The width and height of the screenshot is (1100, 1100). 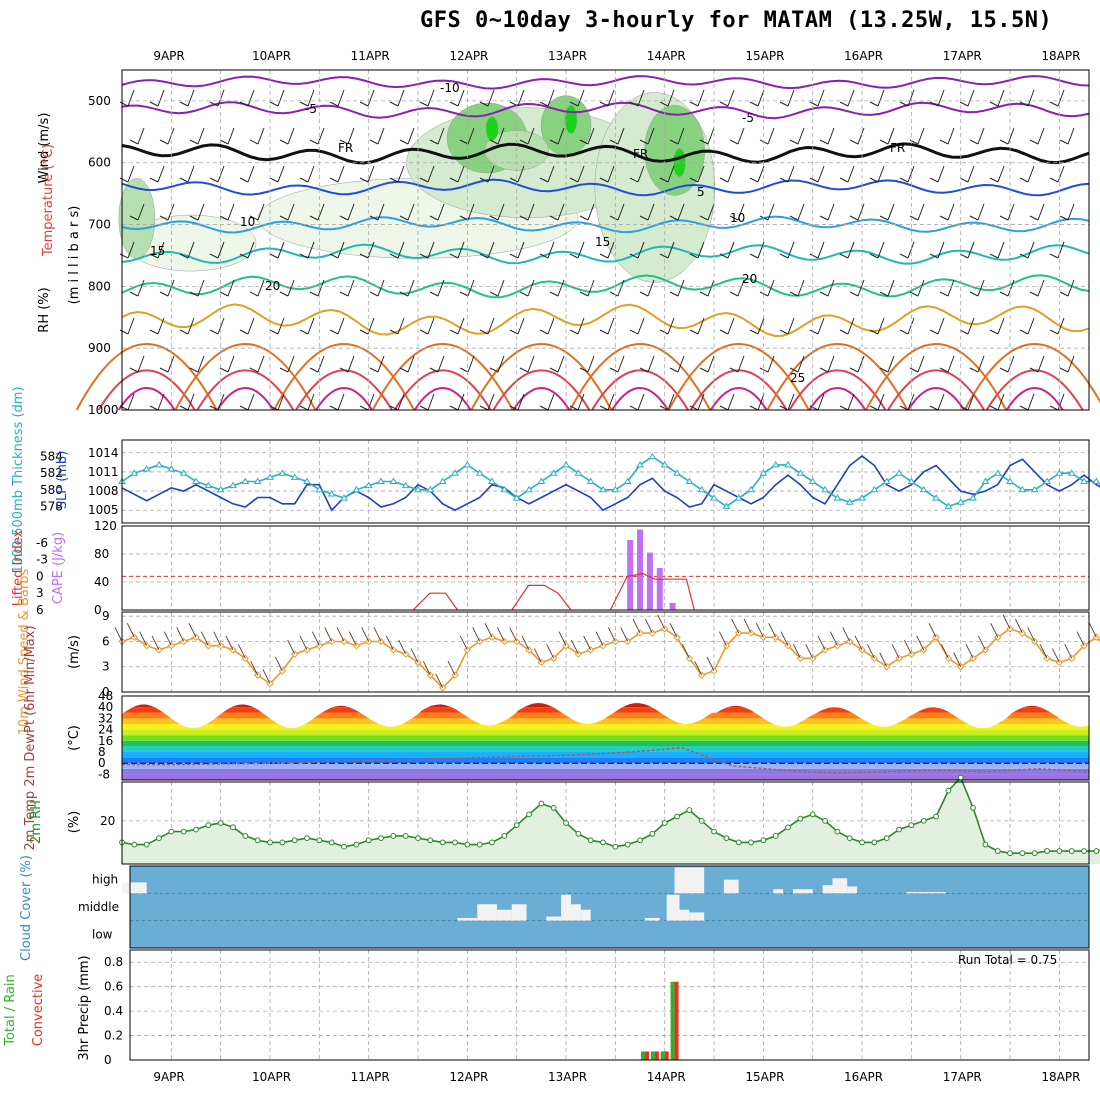 What do you see at coordinates (1060, 56) in the screenshot?
I see `top-date-label: 18APR` at bounding box center [1060, 56].